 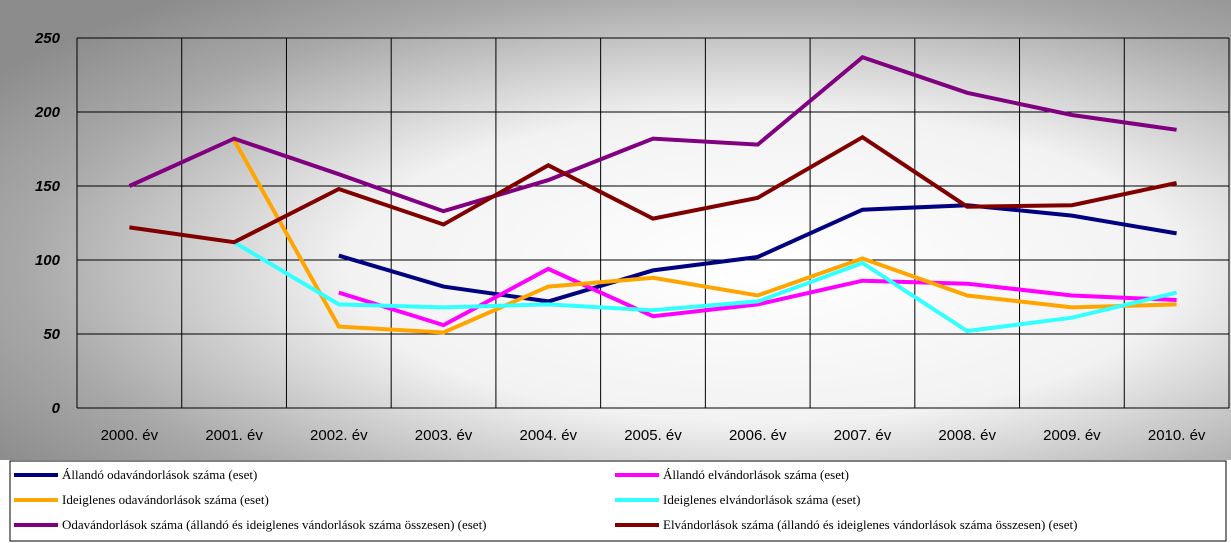 I want to click on legend-label: Állandó elvándorlások száma (eset), so click(x=756, y=474).